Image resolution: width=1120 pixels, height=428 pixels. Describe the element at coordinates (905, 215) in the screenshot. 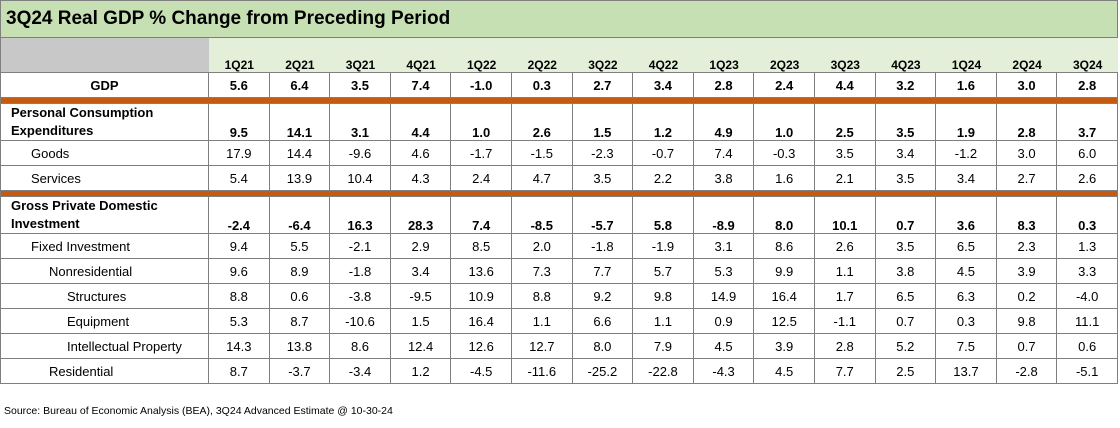

I see `table-cell: 0.7` at that location.